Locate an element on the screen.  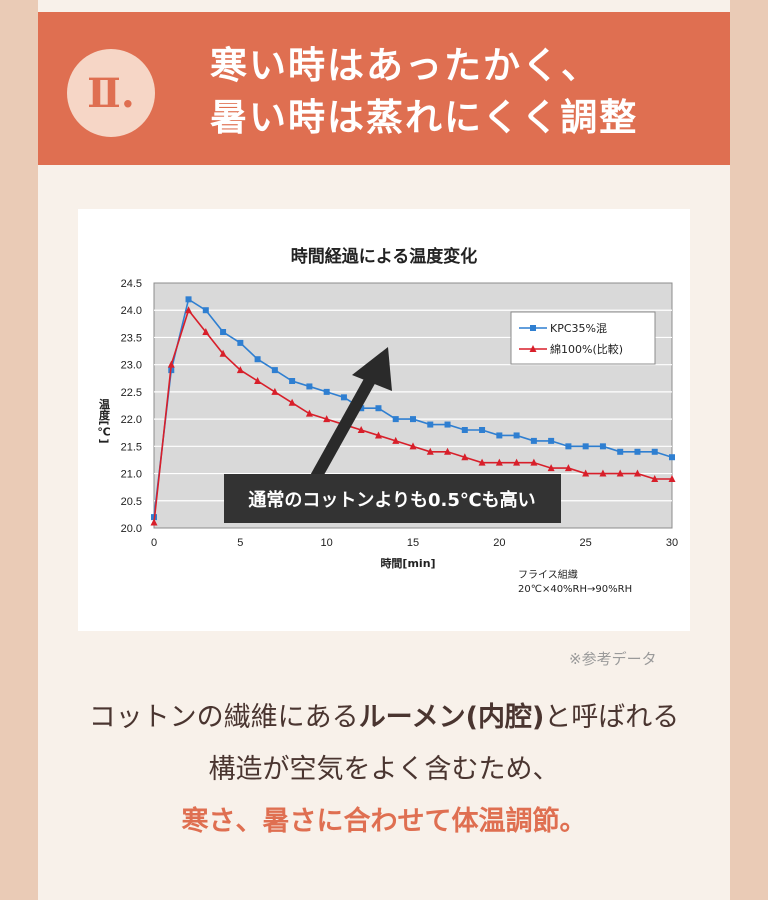
fabric-note: フライス組織 is located at coordinates (548, 574).